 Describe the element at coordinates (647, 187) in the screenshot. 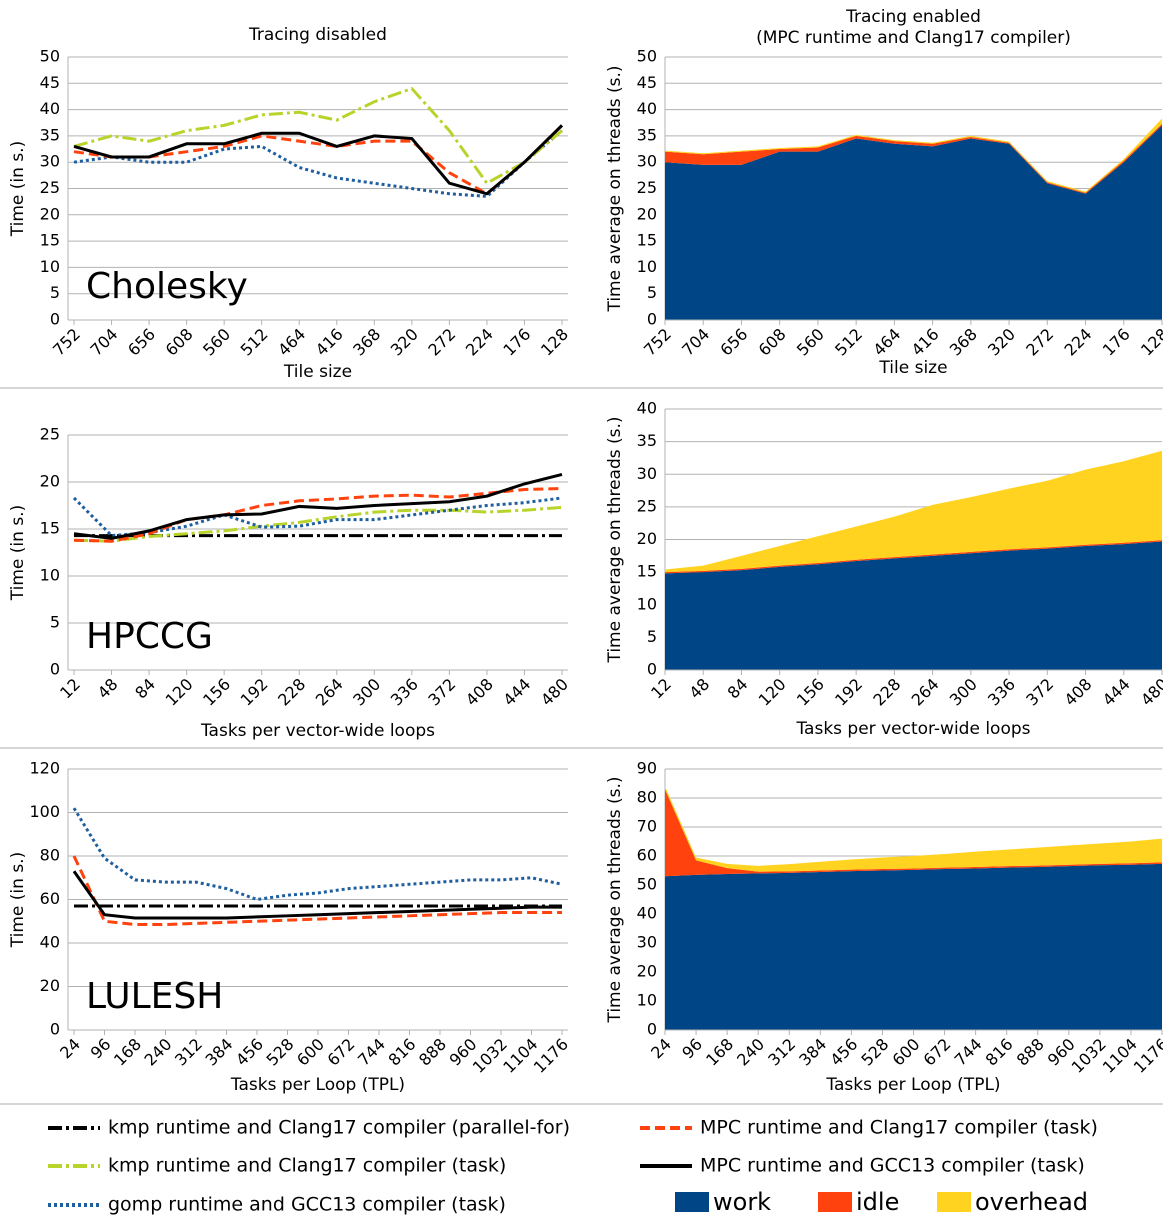

I see `y-tick-label: 25` at that location.